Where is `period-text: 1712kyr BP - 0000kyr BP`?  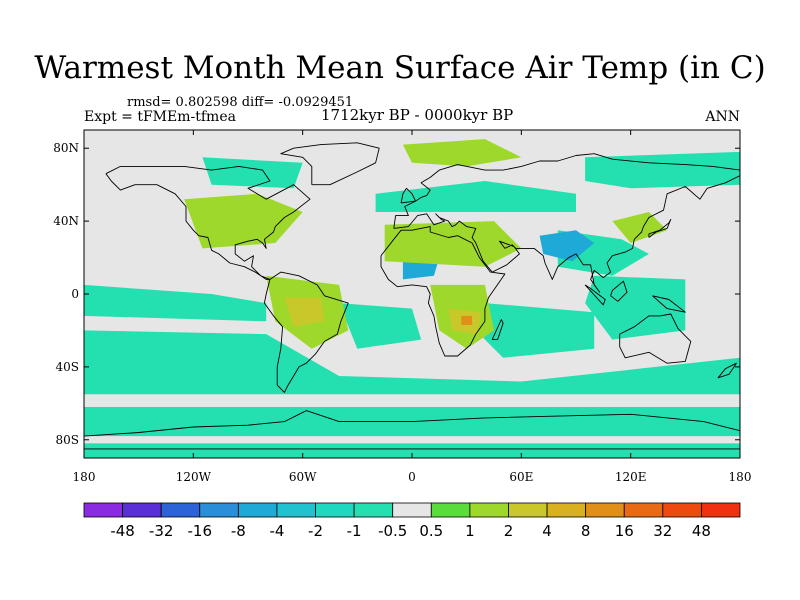 period-text: 1712kyr BP - 0000kyr BP is located at coordinates (417, 115).